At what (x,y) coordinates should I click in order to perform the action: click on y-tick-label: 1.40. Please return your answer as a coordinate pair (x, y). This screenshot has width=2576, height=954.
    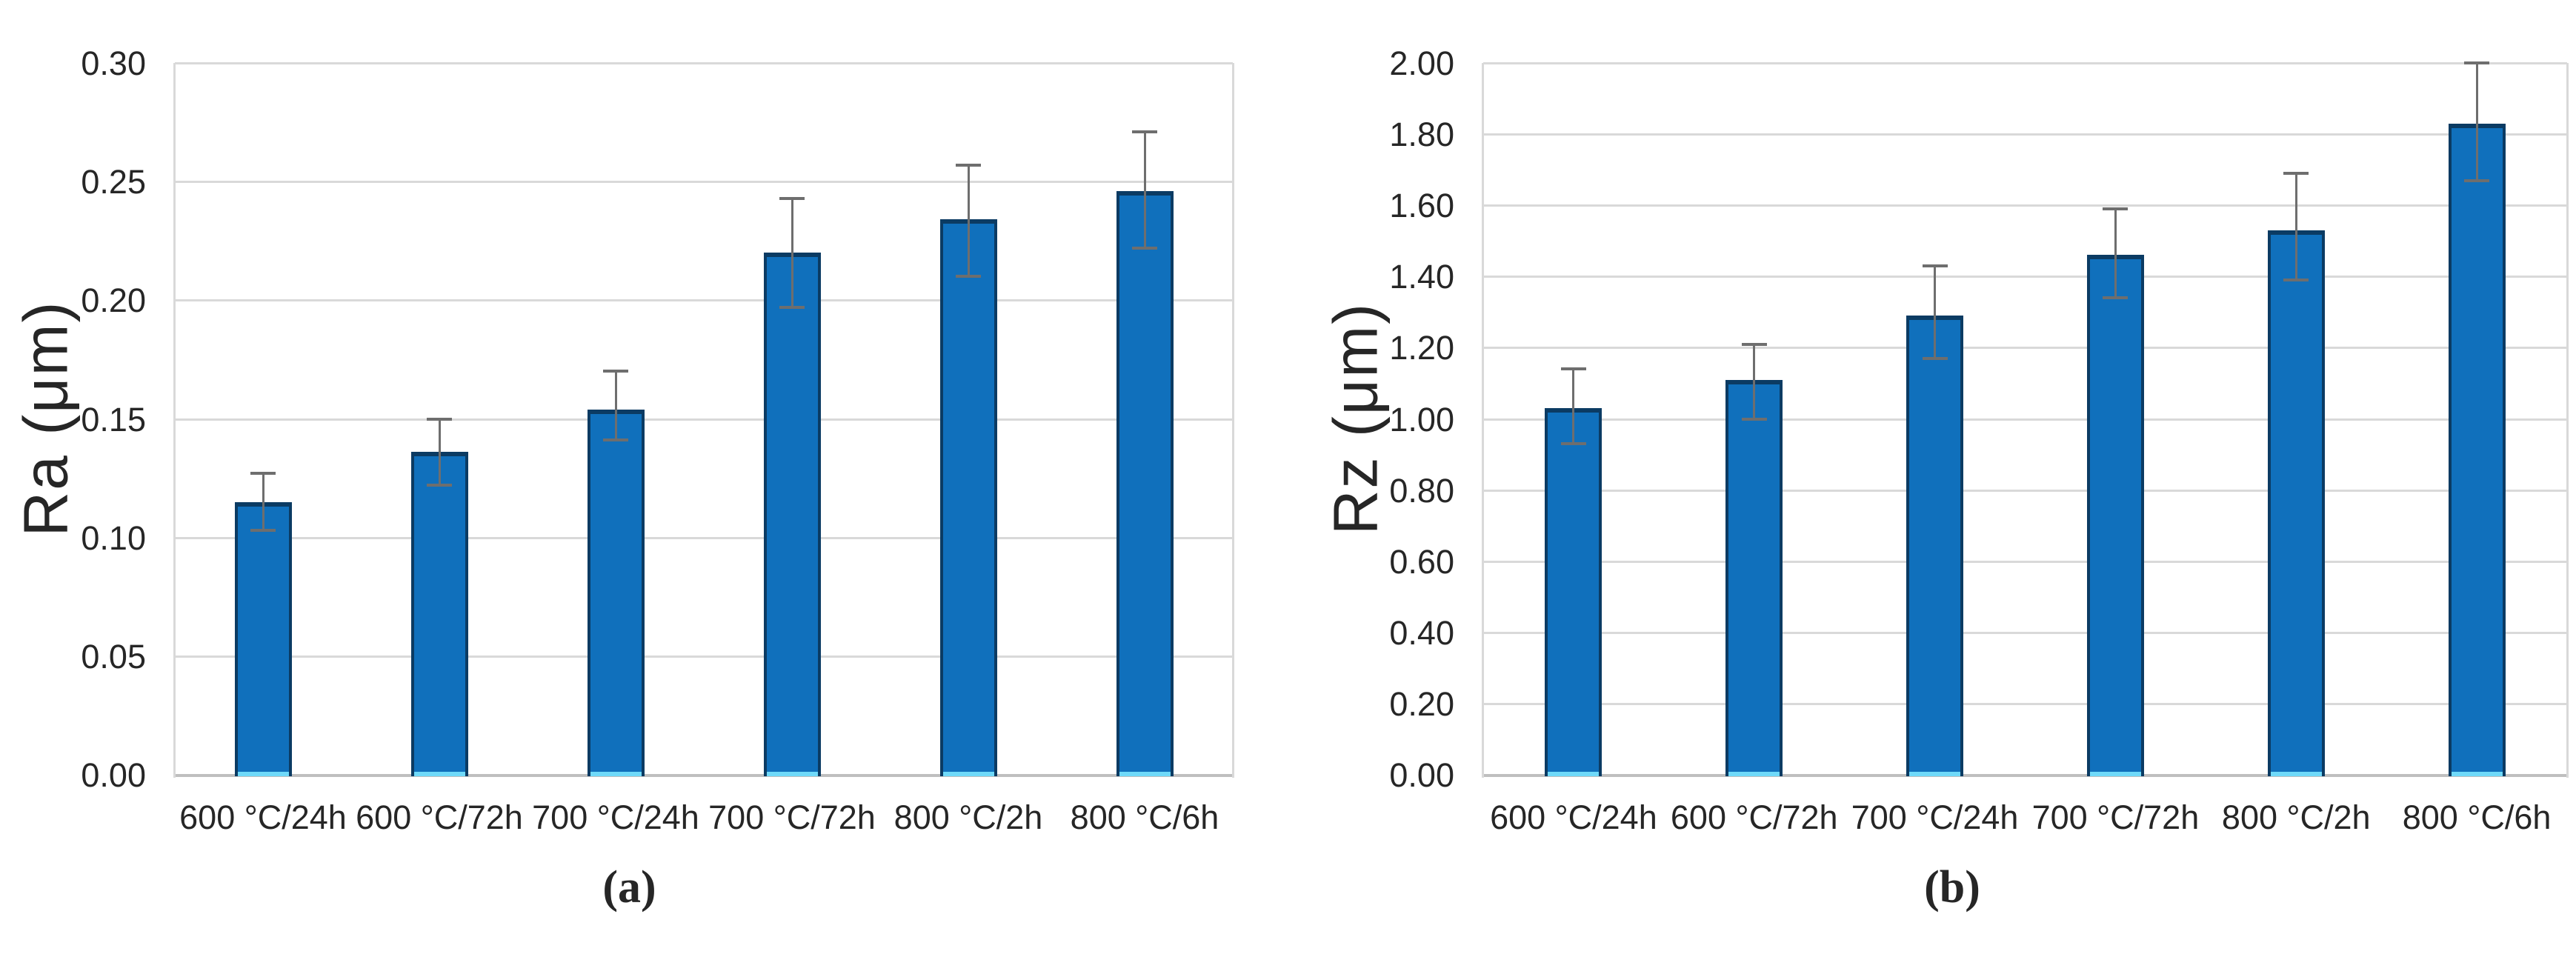
    Looking at the image, I should click on (1421, 277).